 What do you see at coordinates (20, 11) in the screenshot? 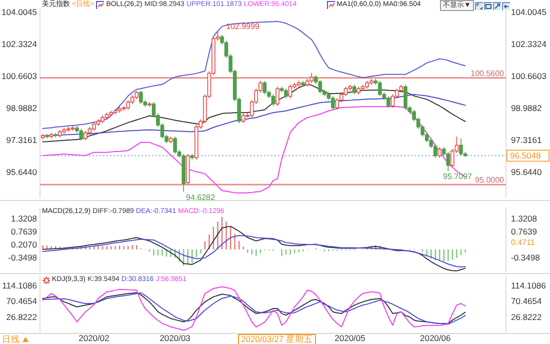
I see `y-tick-label: 104.0045` at bounding box center [20, 11].